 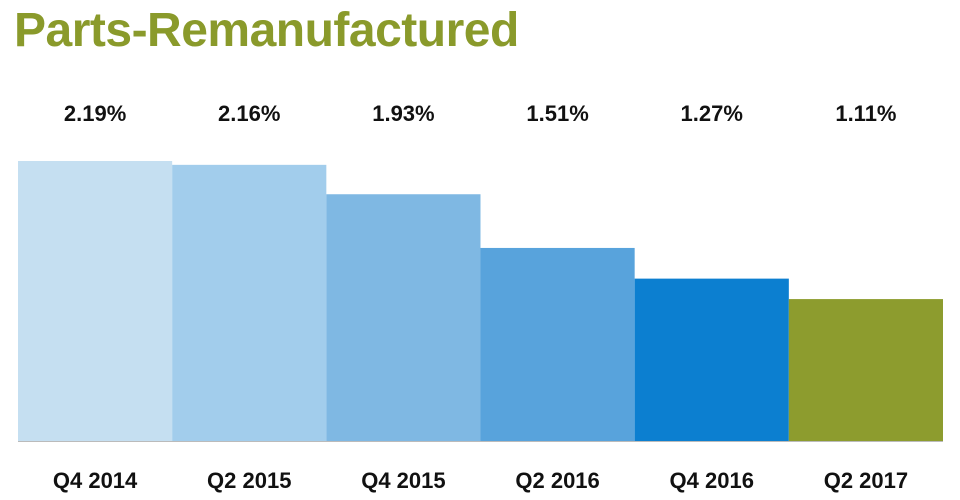 I want to click on chart-title: Parts-Remanufactured, so click(x=266, y=30).